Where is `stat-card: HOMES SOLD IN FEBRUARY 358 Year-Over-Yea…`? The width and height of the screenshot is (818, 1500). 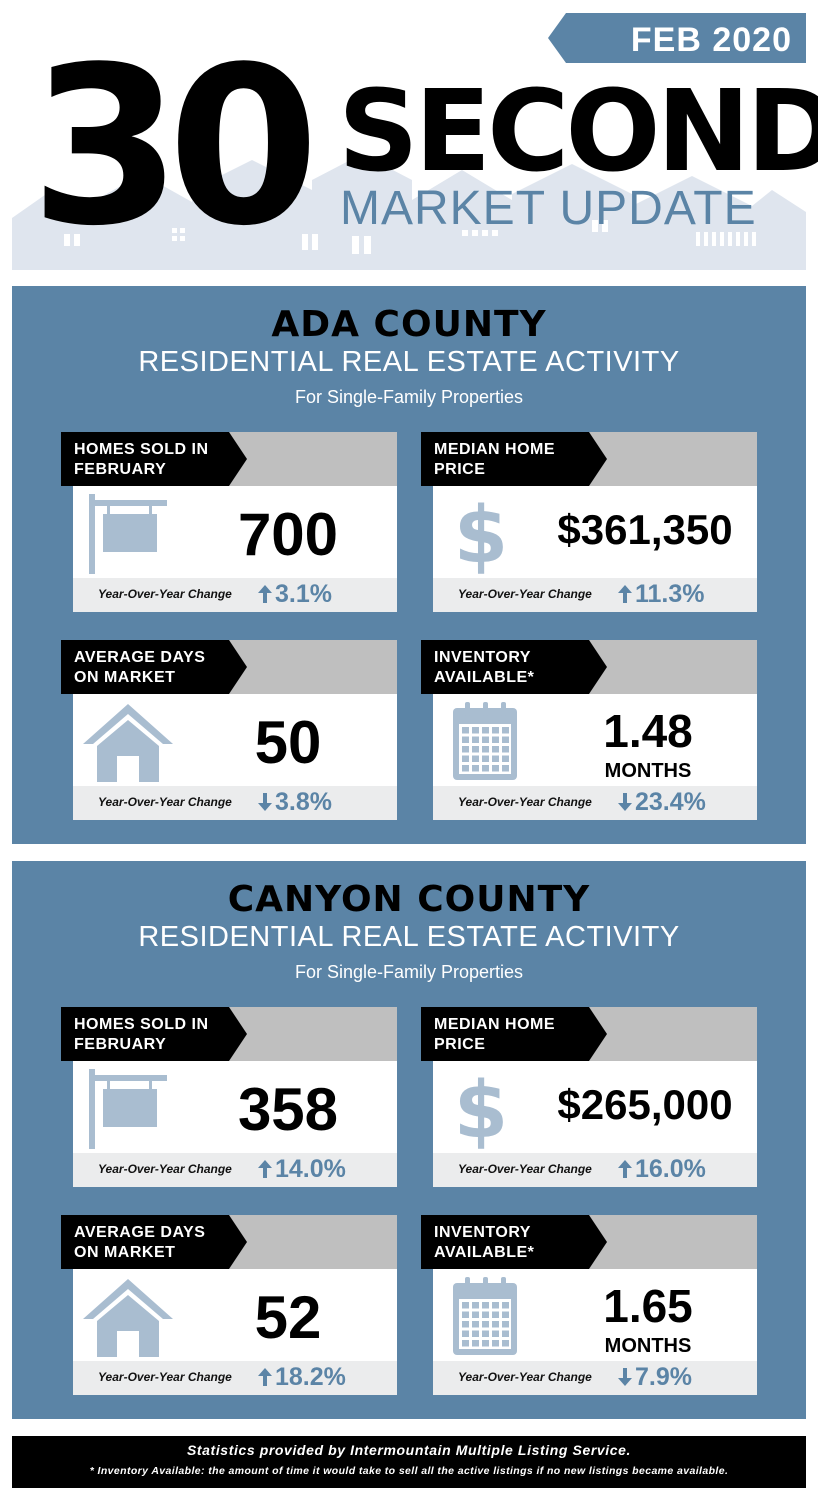 stat-card: HOMES SOLD IN FEBRUARY 358 Year-Over-Yea… is located at coordinates (229, 1097).